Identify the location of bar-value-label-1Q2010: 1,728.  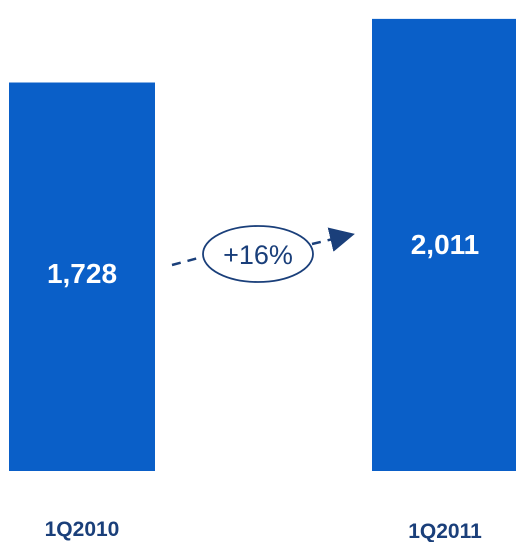
(82, 273).